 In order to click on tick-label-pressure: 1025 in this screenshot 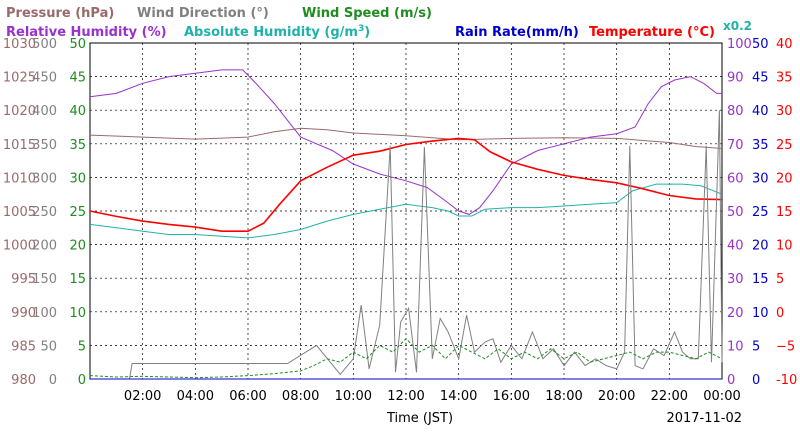, I will do `click(19, 78)`.